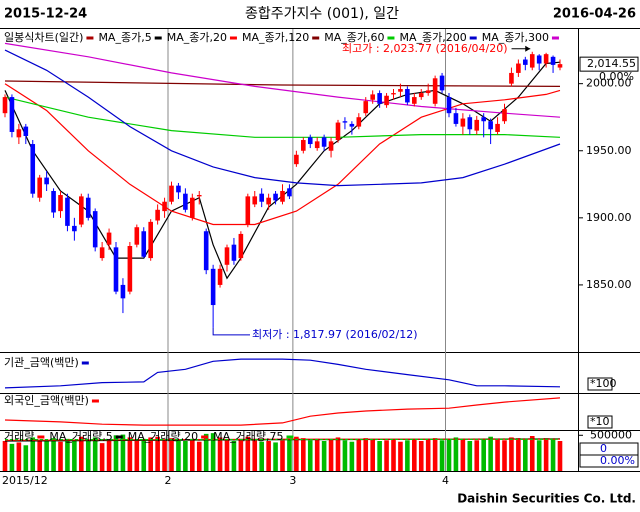 The image size is (640, 512). Describe the element at coordinates (432, 37) in the screenshot. I see `legend-label: MA_종가,200` at that location.